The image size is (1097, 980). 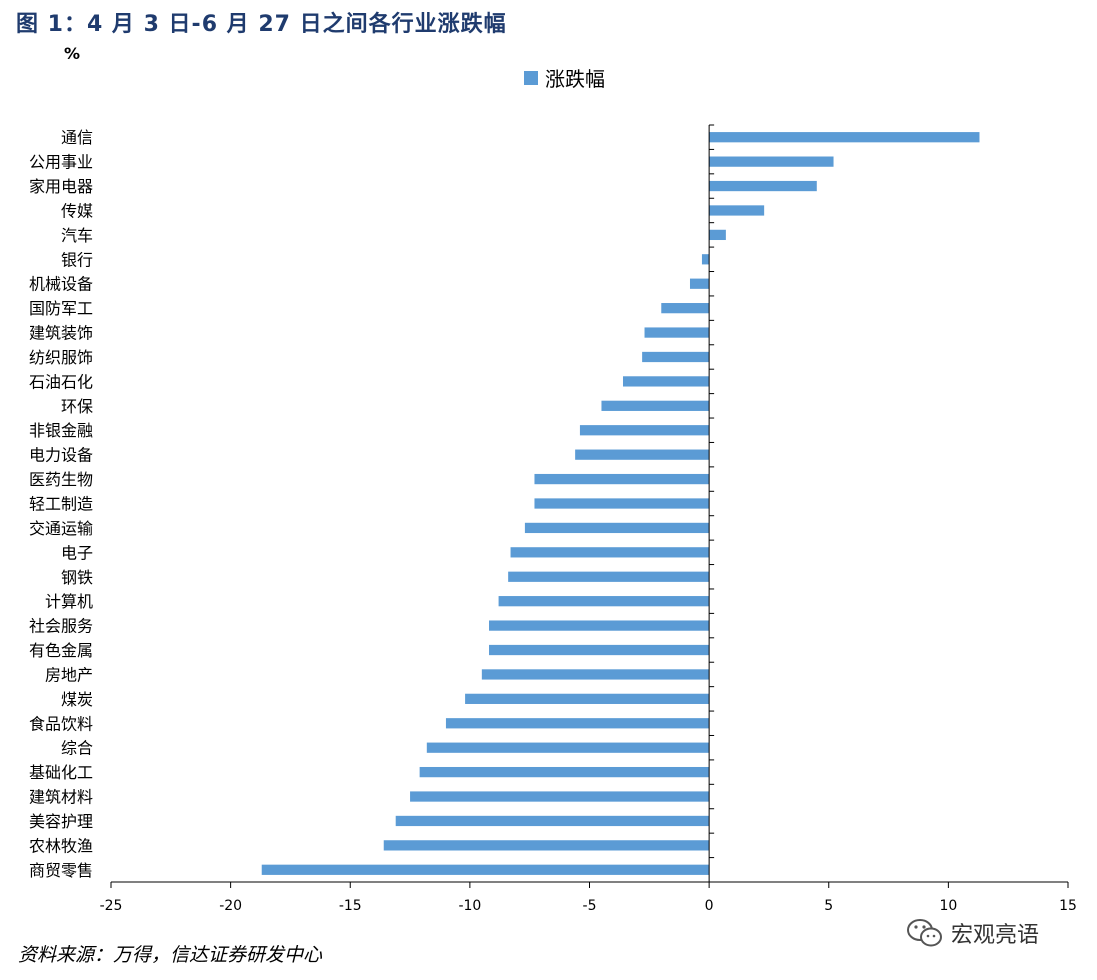 What do you see at coordinates (77, 699) in the screenshot?
I see `category-label: 煤炭` at bounding box center [77, 699].